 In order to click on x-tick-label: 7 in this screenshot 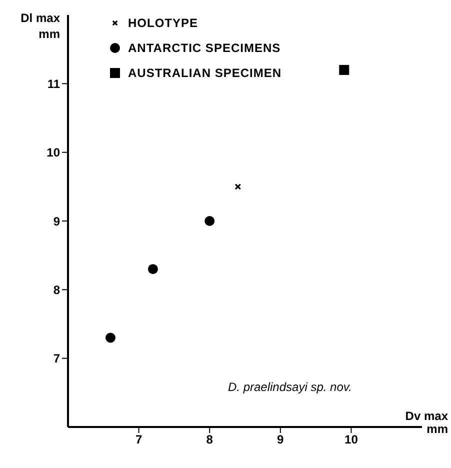, I will do `click(138, 439)`.